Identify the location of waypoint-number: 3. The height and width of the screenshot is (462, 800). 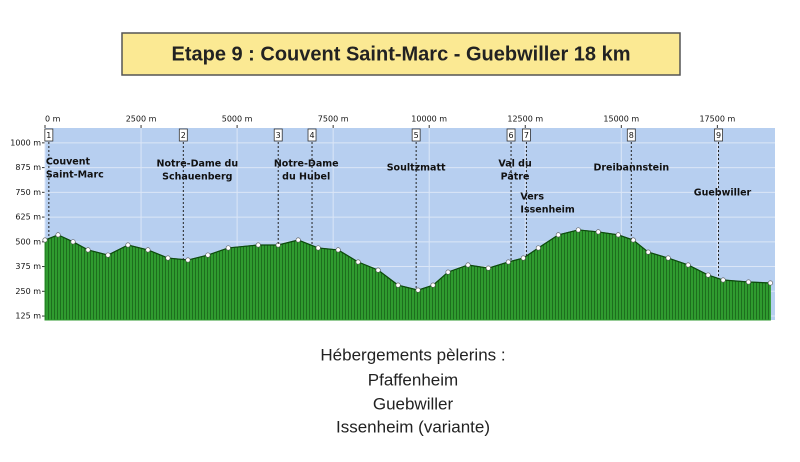
(278, 135).